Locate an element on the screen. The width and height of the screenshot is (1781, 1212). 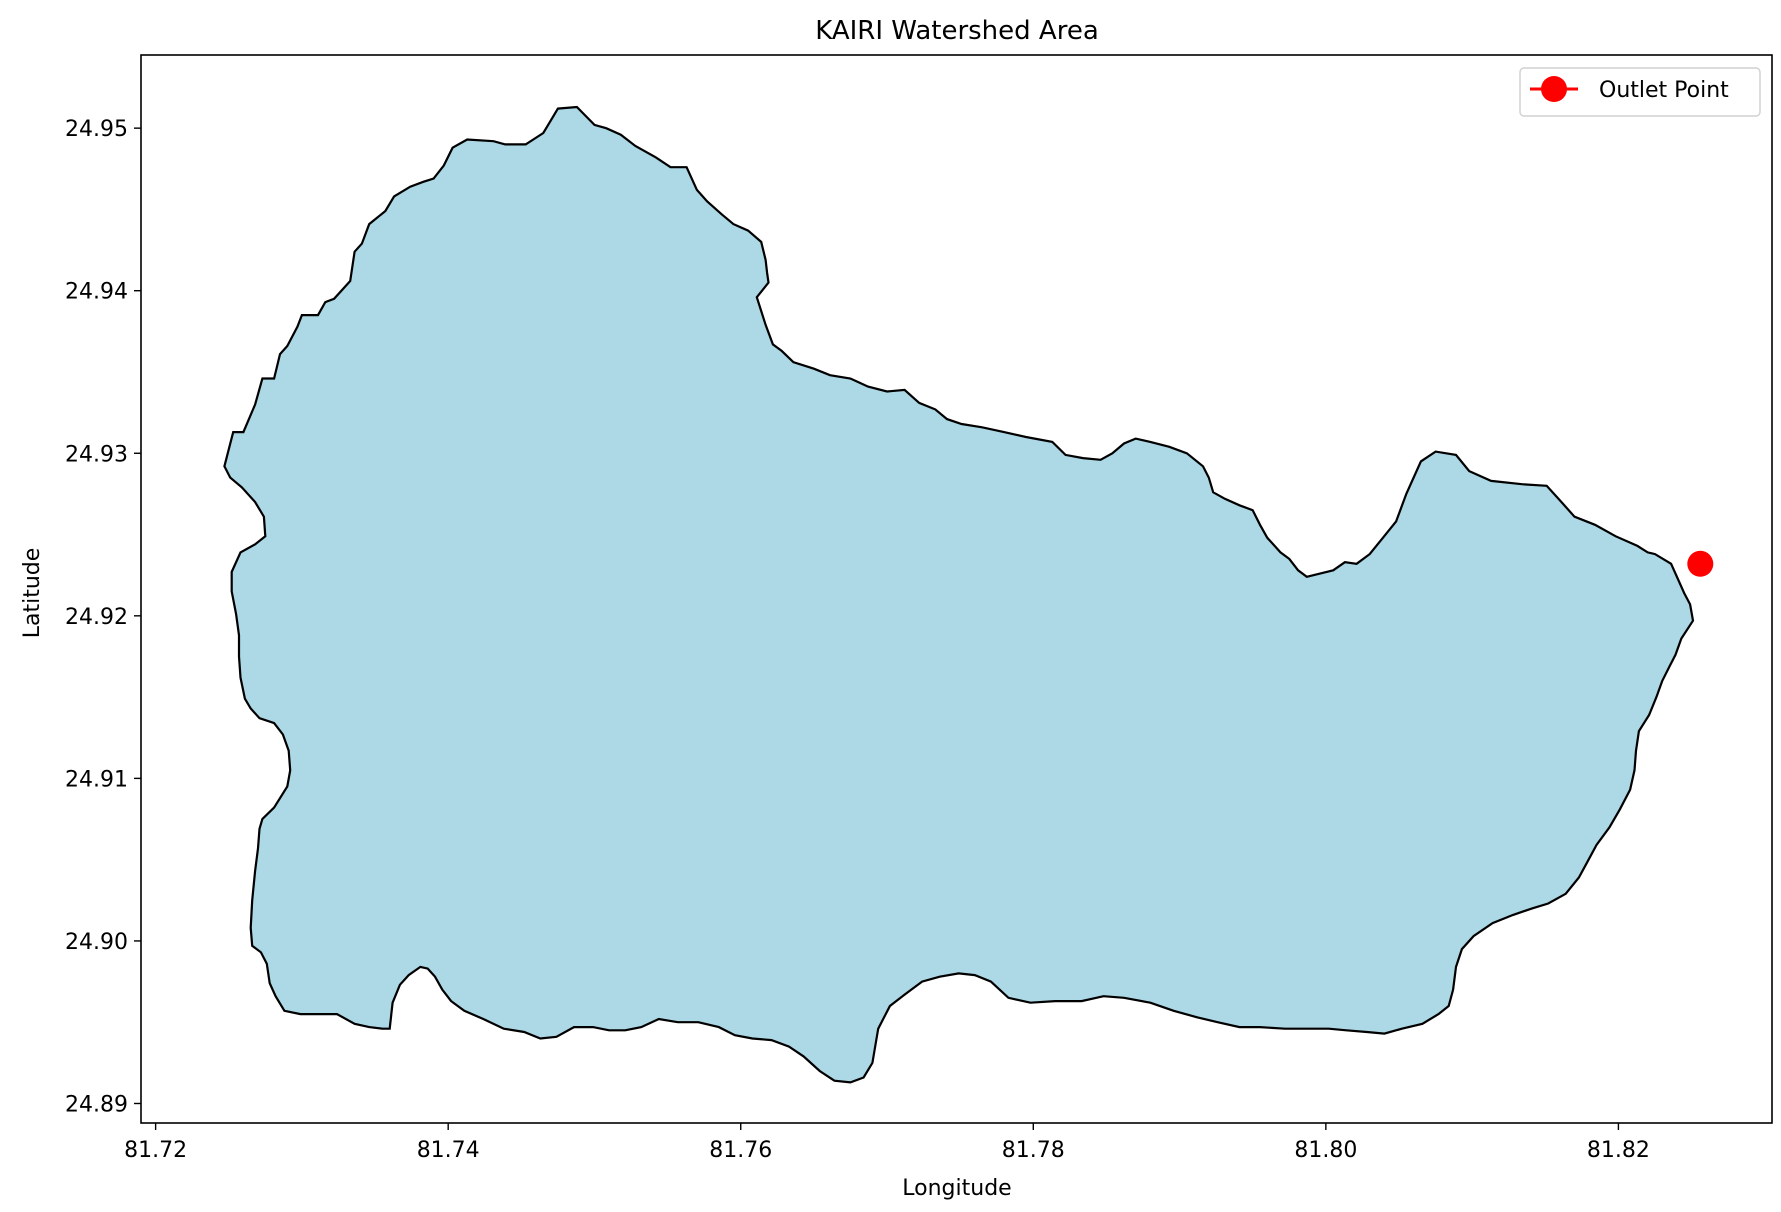
legend: Outlet Point is located at coordinates (1640, 92).